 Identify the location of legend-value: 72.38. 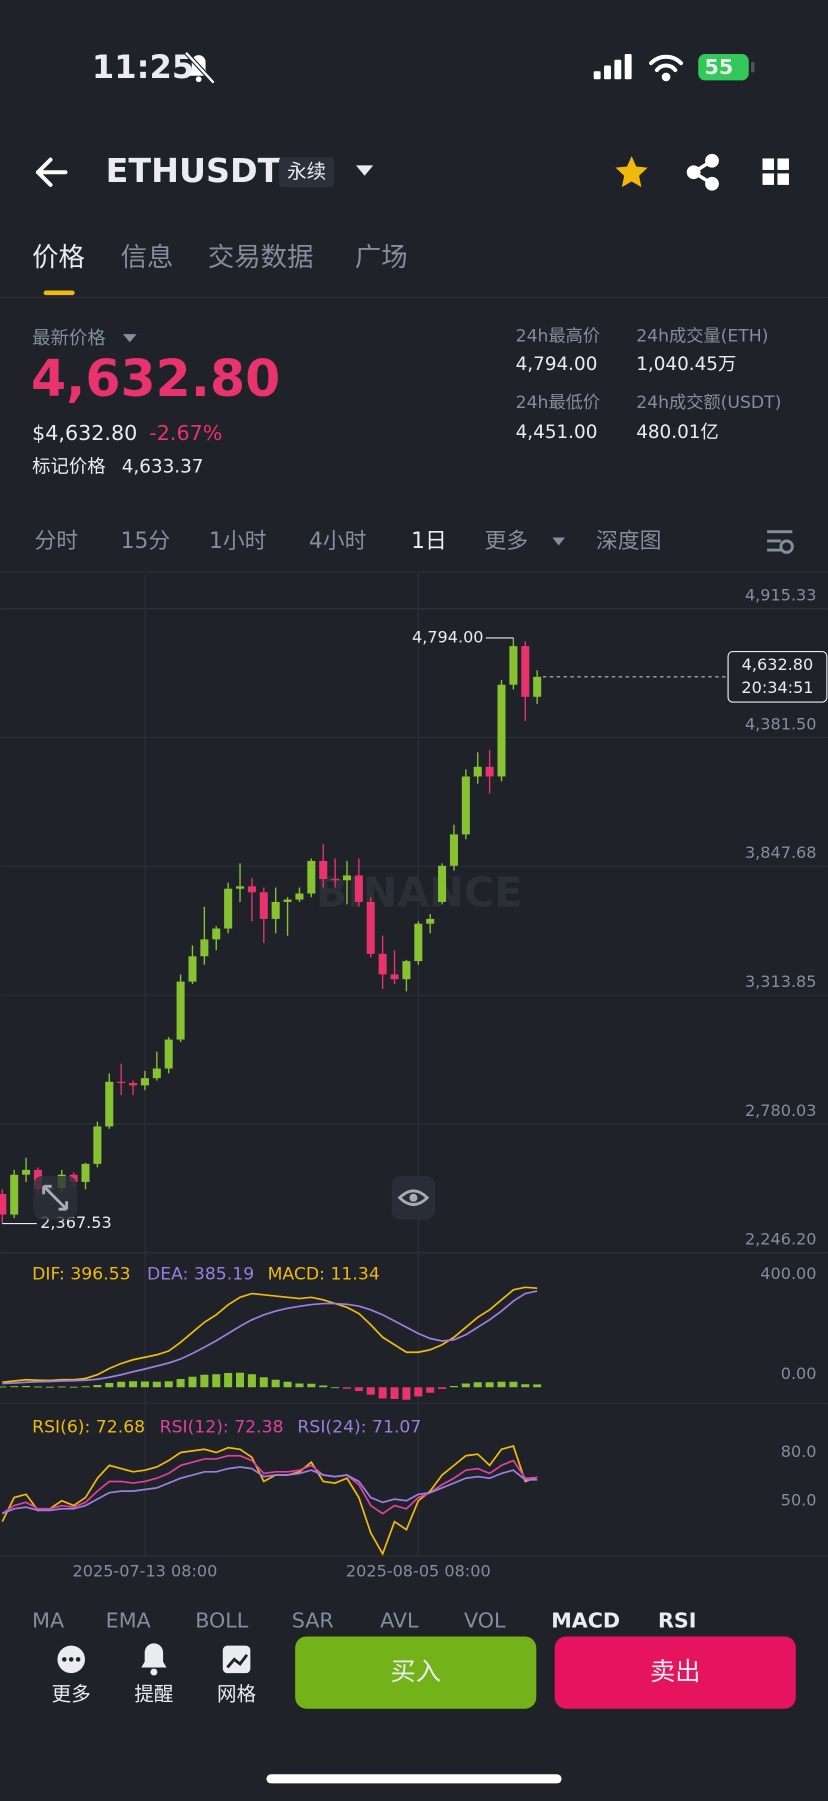
(258, 1427).